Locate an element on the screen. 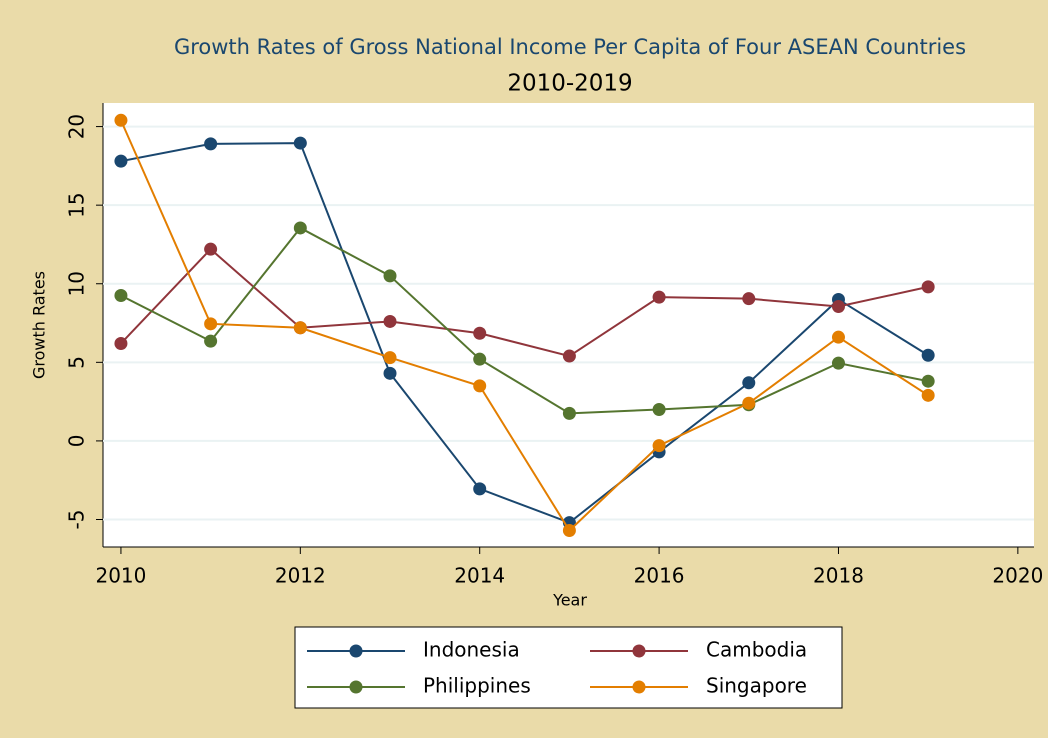 Image resolution: width=1048 pixels, height=742 pixels. x-tick-label: 2012 is located at coordinates (300, 576).